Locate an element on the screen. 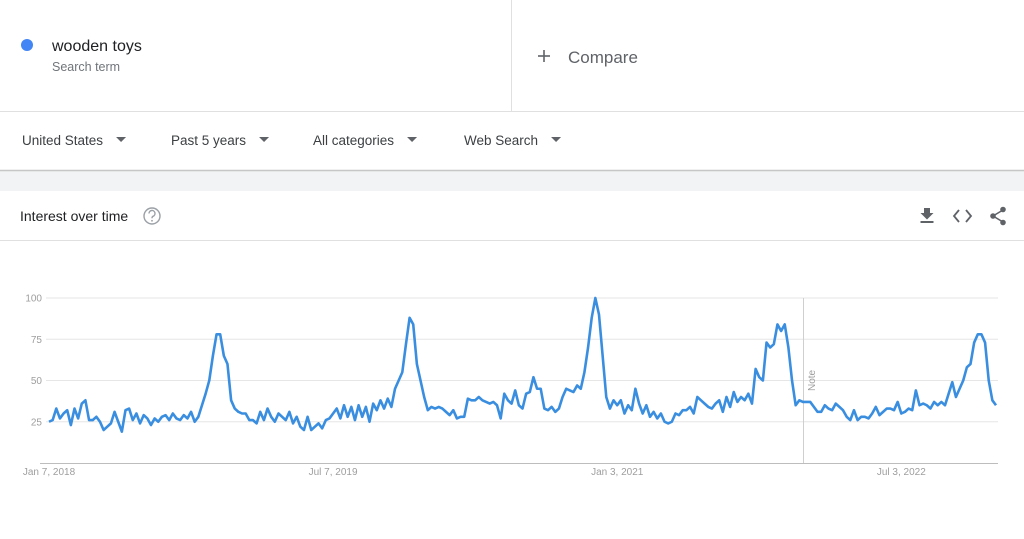  x-tick-label: Jul 3, 2022 is located at coordinates (901, 472).